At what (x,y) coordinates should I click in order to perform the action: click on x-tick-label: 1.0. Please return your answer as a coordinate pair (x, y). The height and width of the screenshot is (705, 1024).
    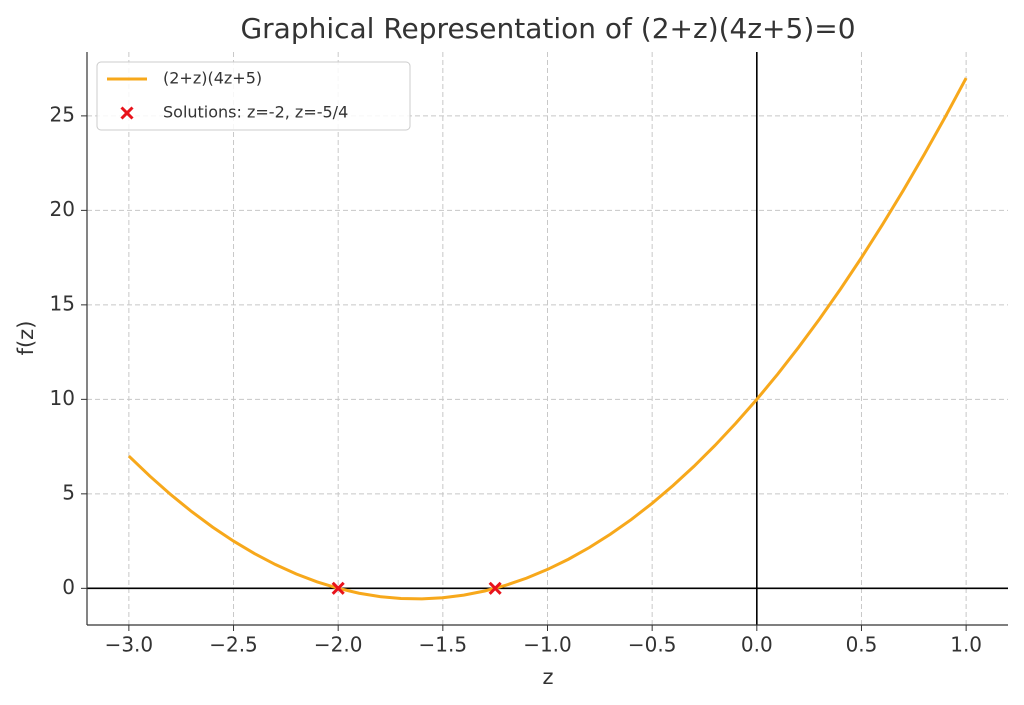
    Looking at the image, I should click on (966, 645).